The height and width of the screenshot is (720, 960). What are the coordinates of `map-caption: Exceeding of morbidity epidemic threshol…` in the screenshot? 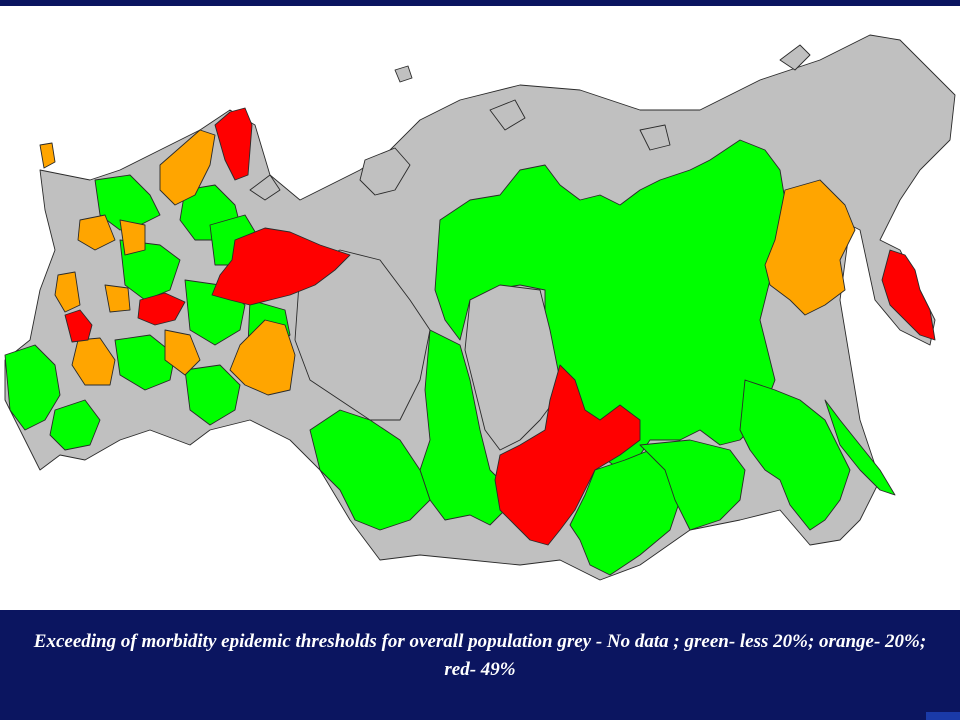 It's located at (480, 655).